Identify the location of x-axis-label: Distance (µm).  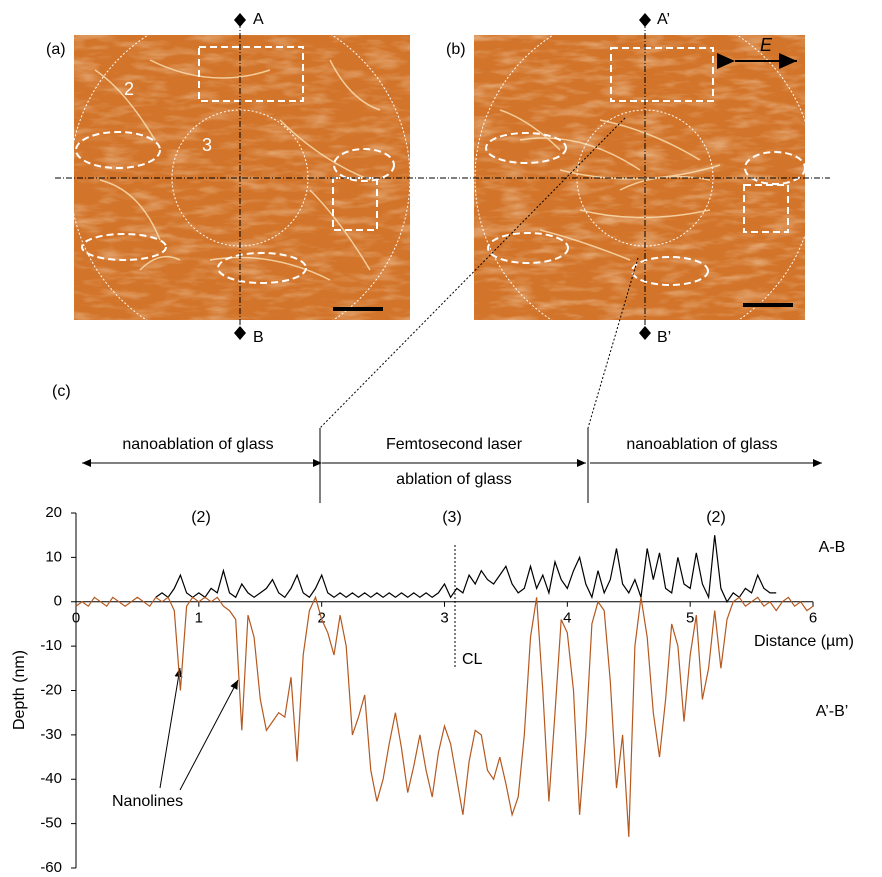
(804, 641).